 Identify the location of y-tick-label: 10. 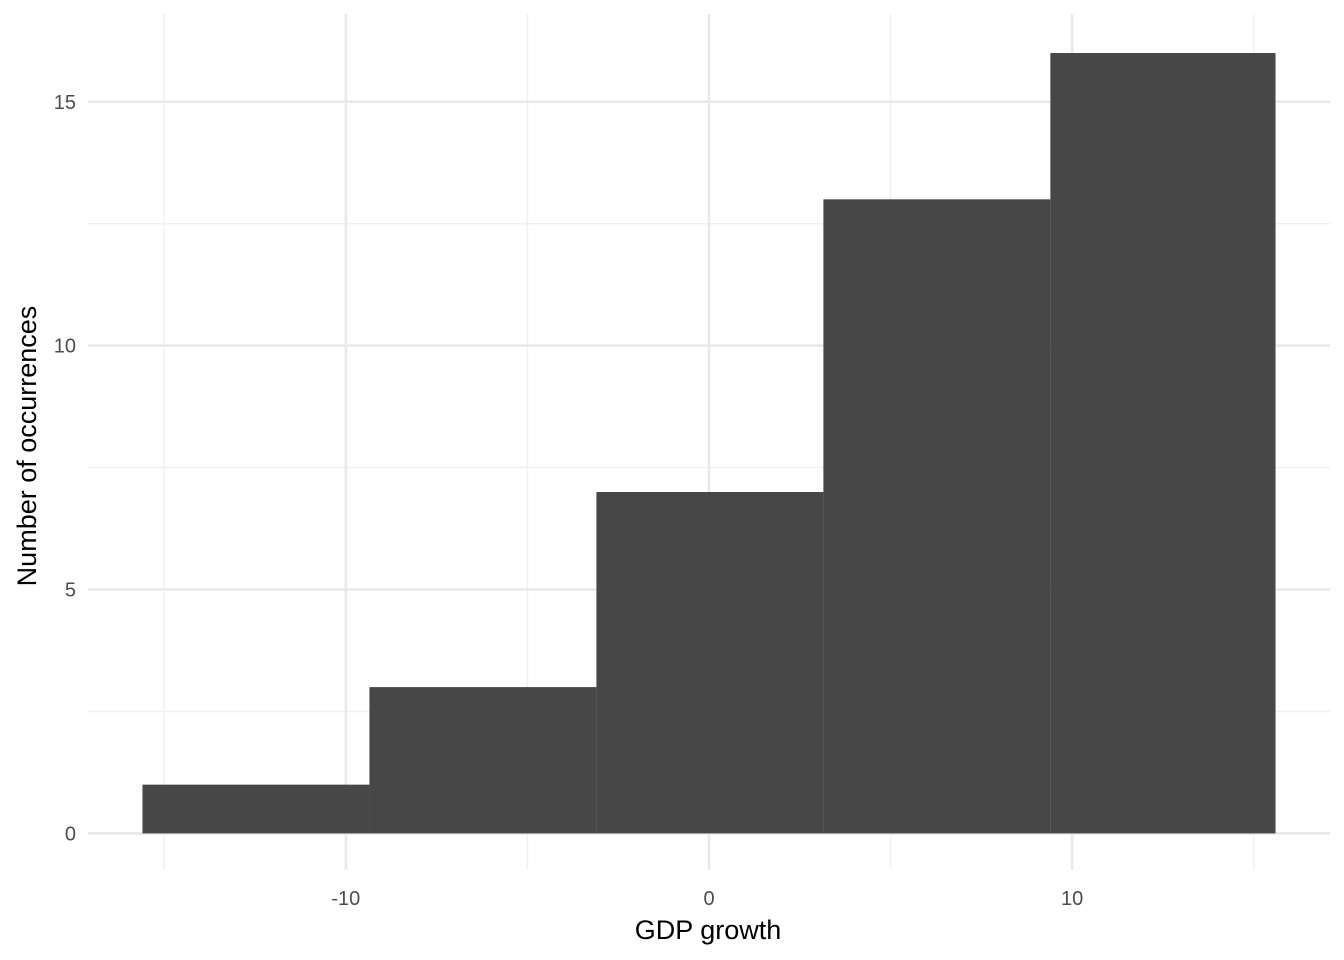
(65, 347).